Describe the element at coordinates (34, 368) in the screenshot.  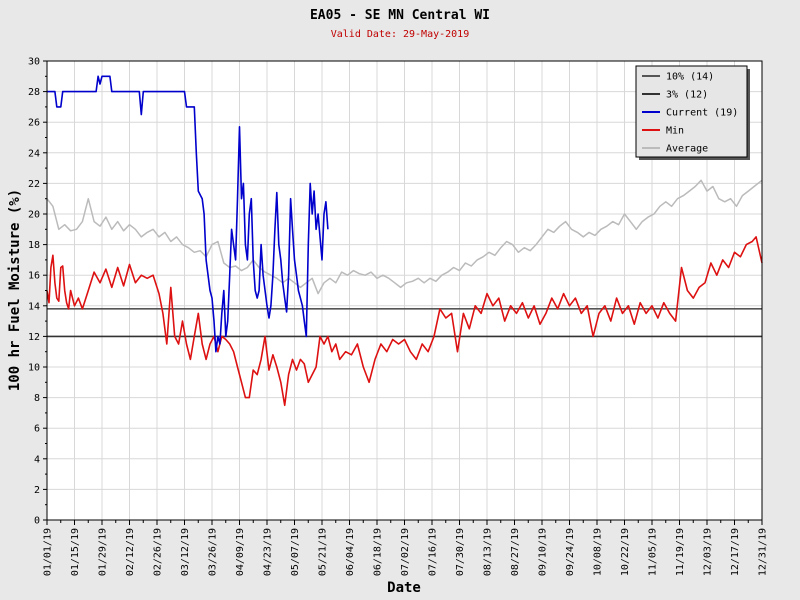
I see `y-tick-label: 10` at that location.